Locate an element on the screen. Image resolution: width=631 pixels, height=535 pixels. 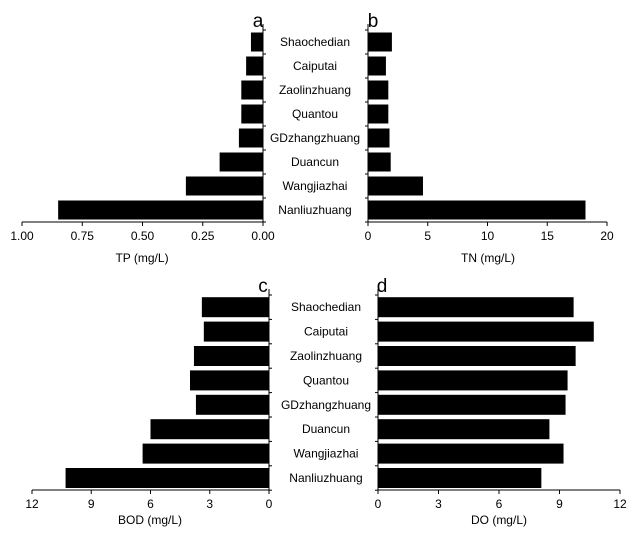
x-tick-label-c: 6 is located at coordinates (150, 504).